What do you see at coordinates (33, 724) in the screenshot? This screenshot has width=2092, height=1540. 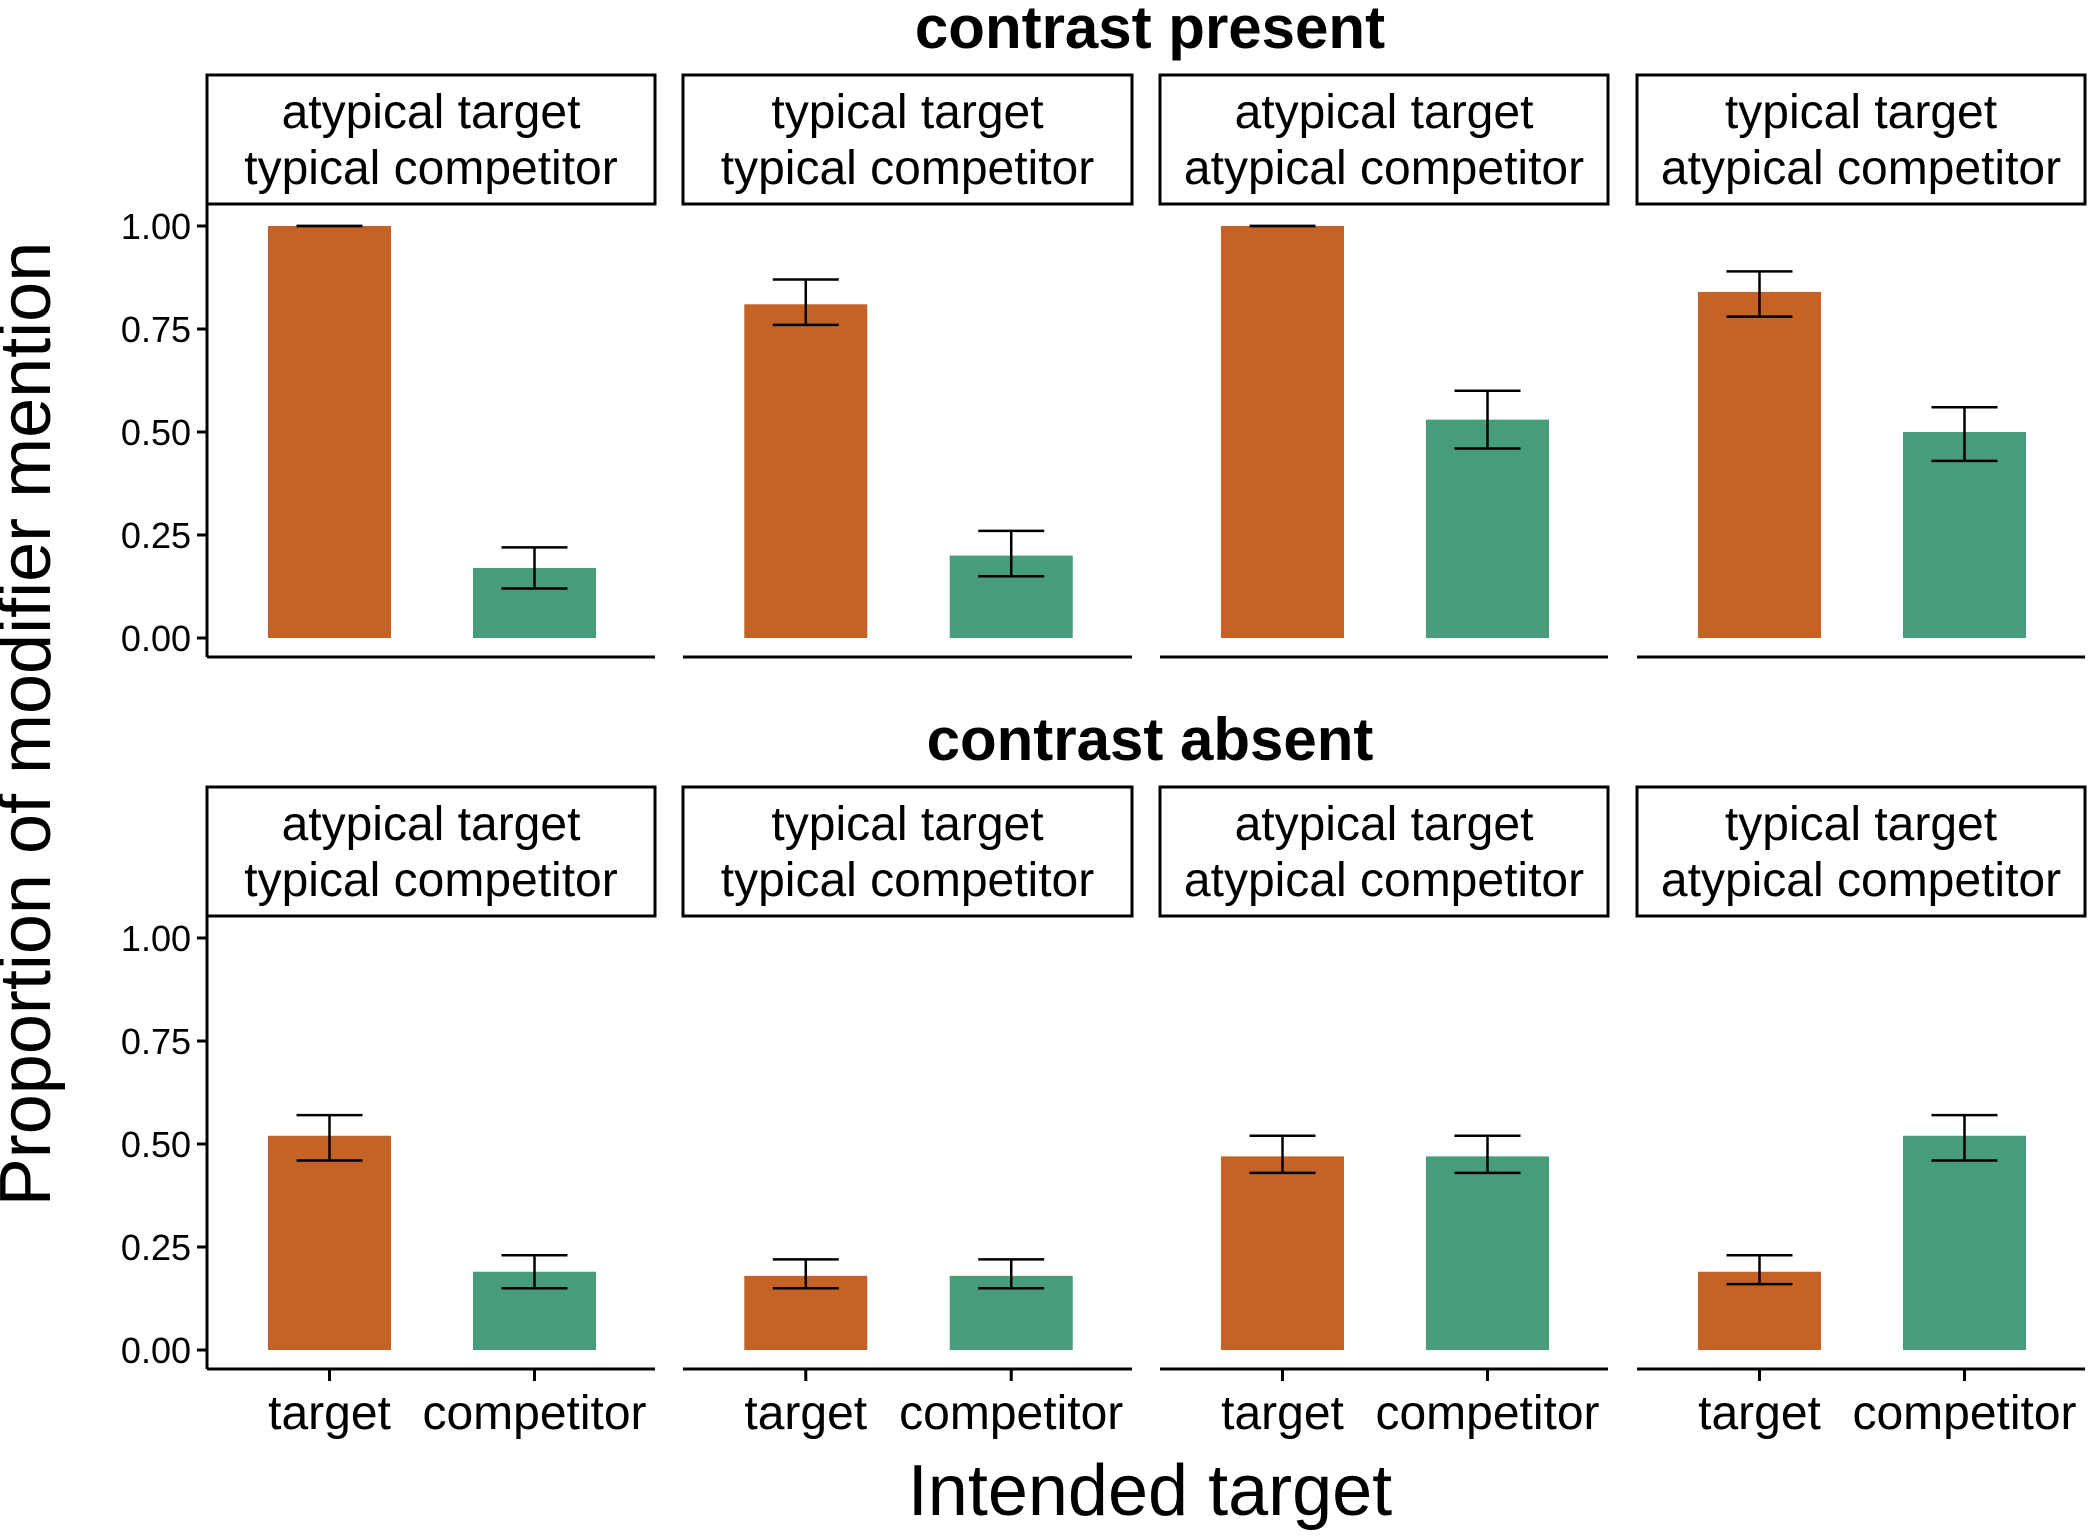 I see `y-axis-title: Proportion of modifier mention` at bounding box center [33, 724].